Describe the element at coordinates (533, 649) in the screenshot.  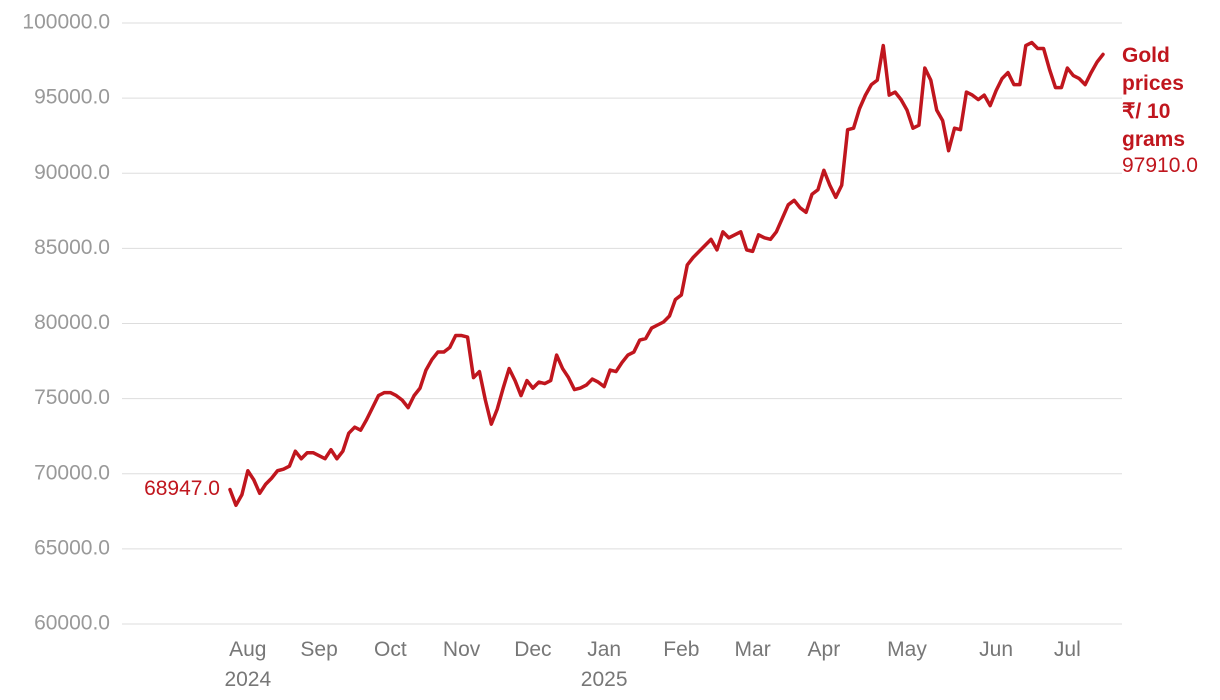
I see `x-tick-label: Dec` at that location.